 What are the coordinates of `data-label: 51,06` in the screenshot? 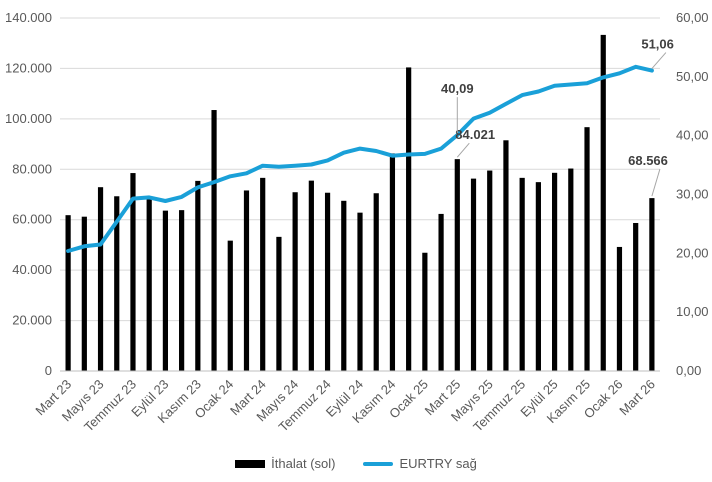 It's located at (657, 44).